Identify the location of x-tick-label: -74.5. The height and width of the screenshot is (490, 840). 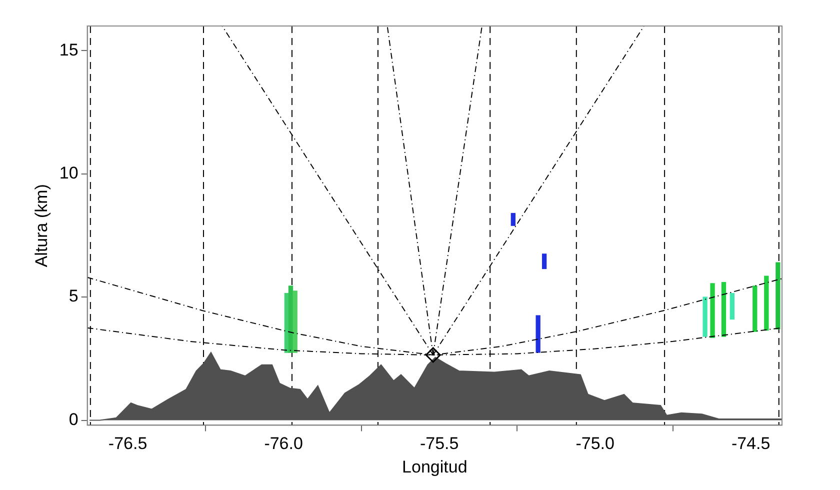
(750, 444).